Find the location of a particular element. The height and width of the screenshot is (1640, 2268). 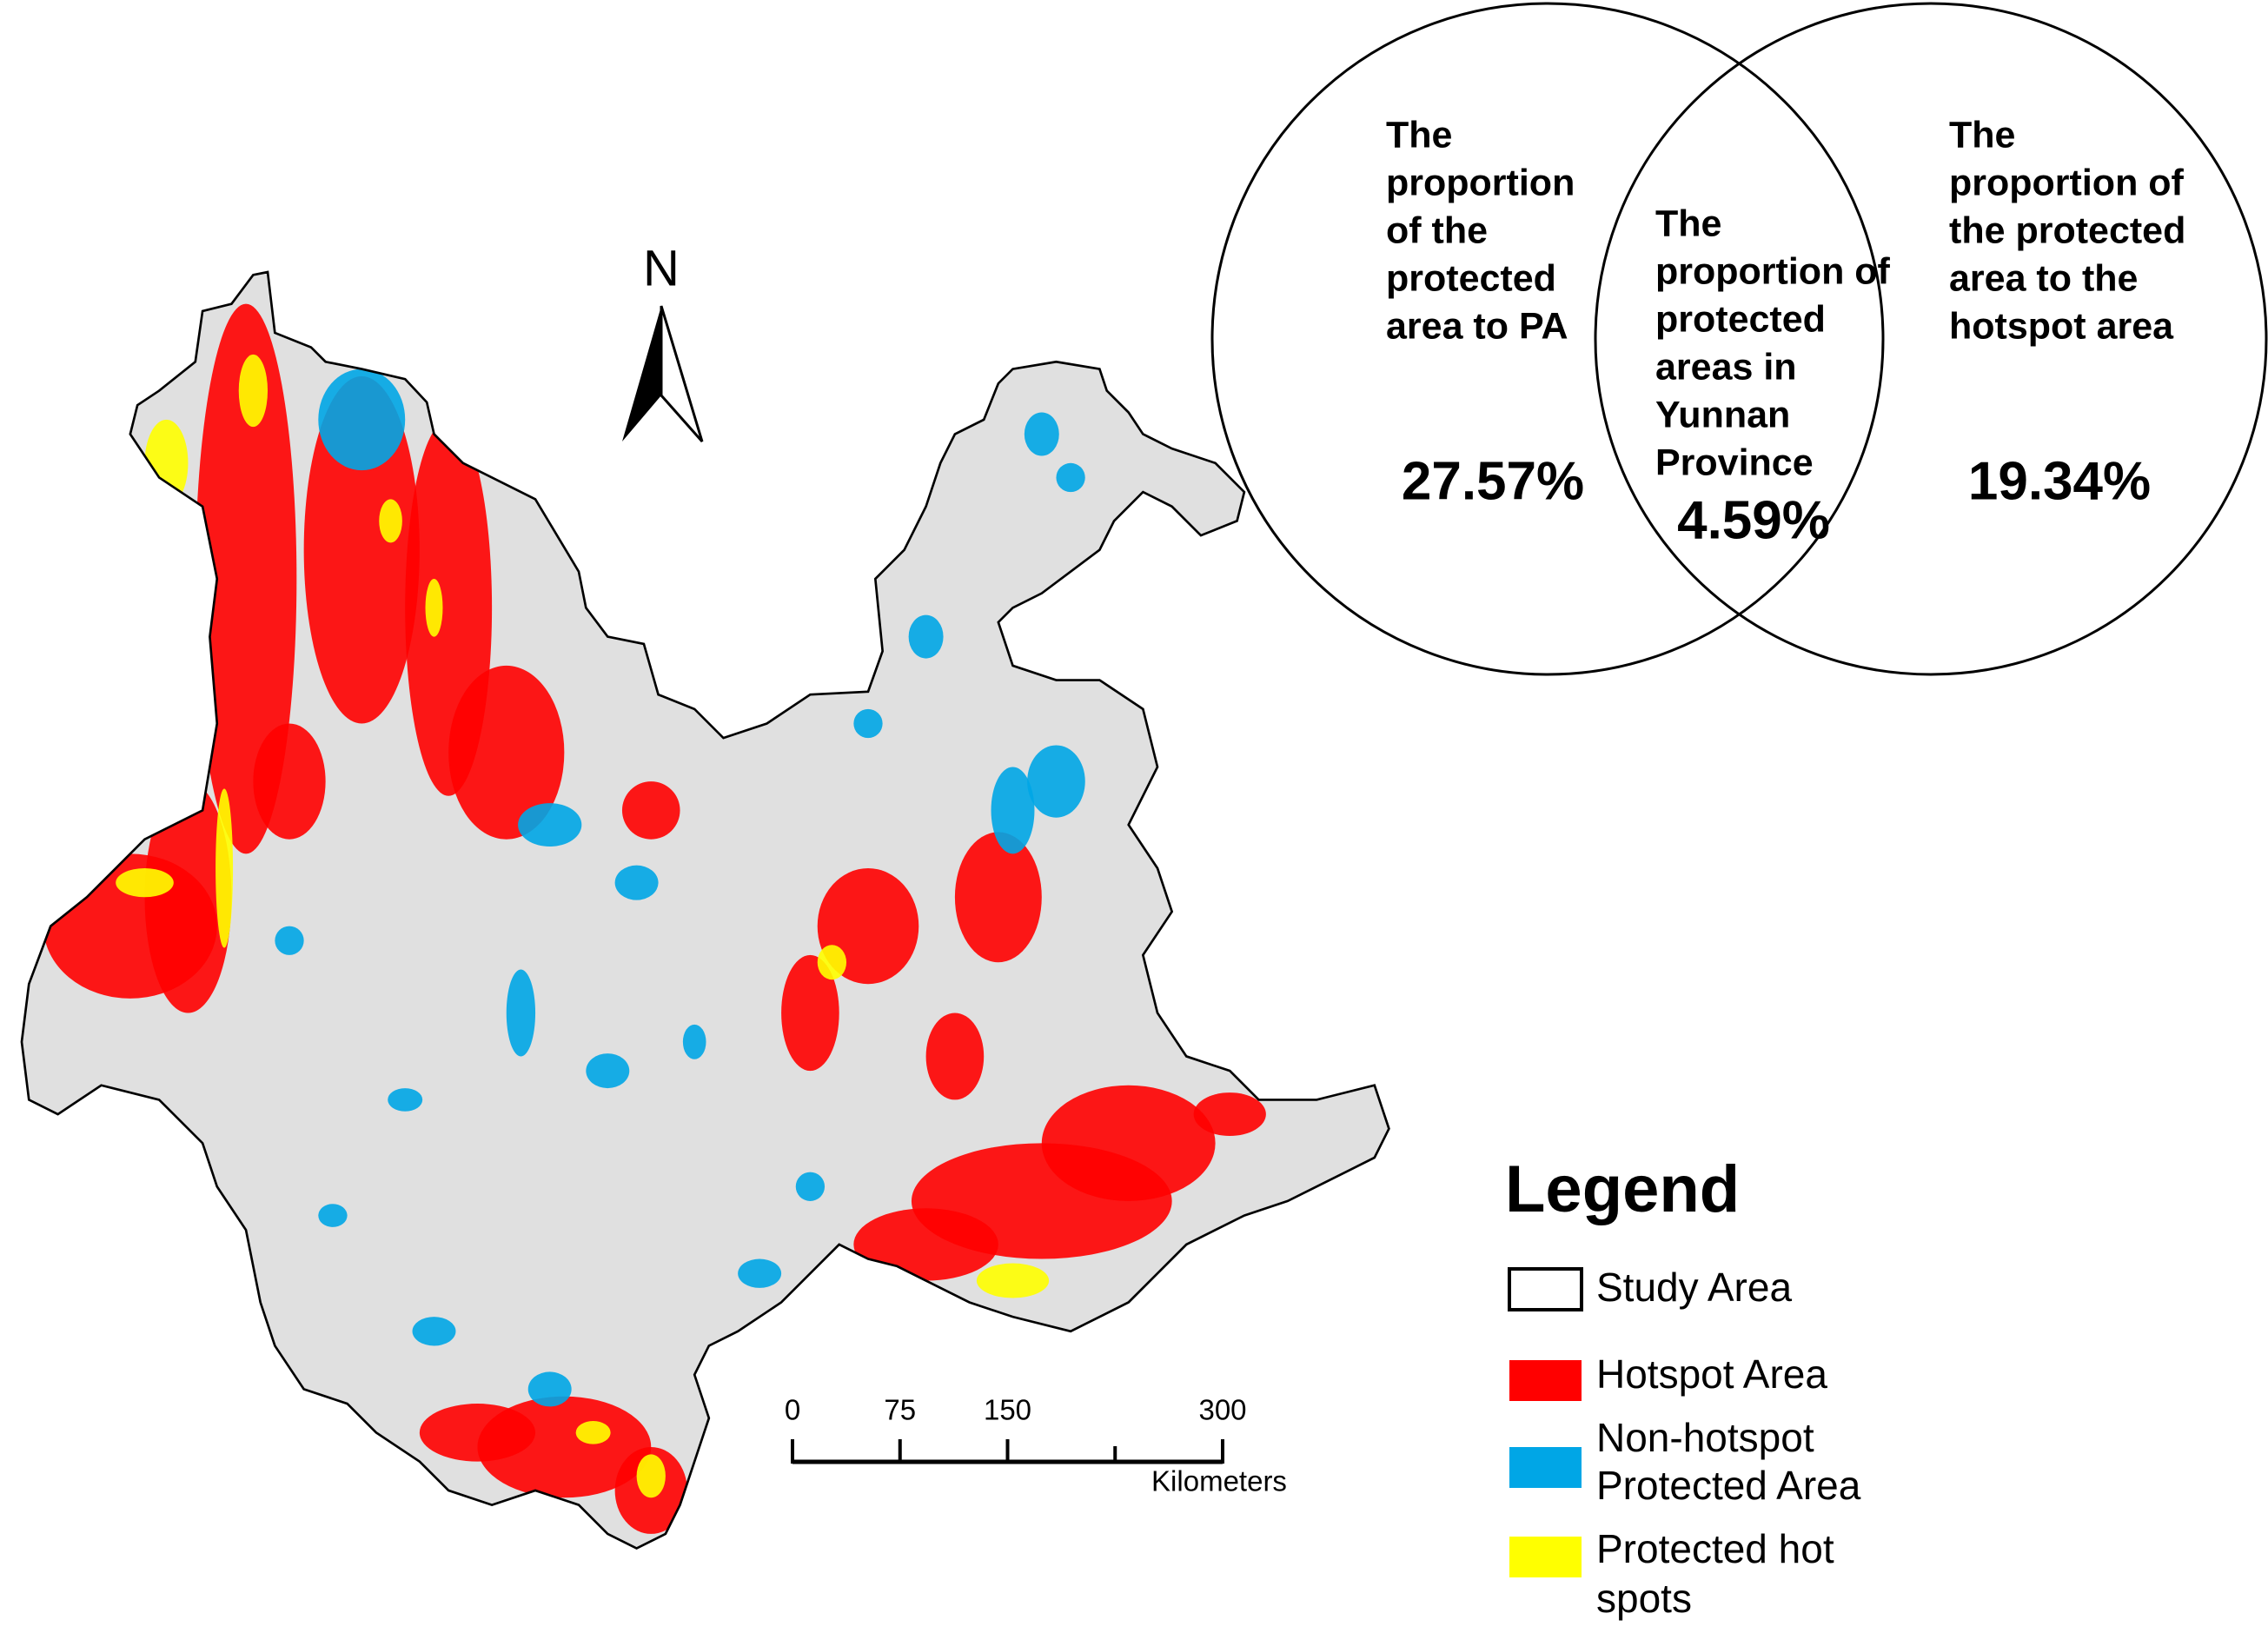

scale-bar: 0 75 150 300 Kilometers is located at coordinates (1036, 1445).